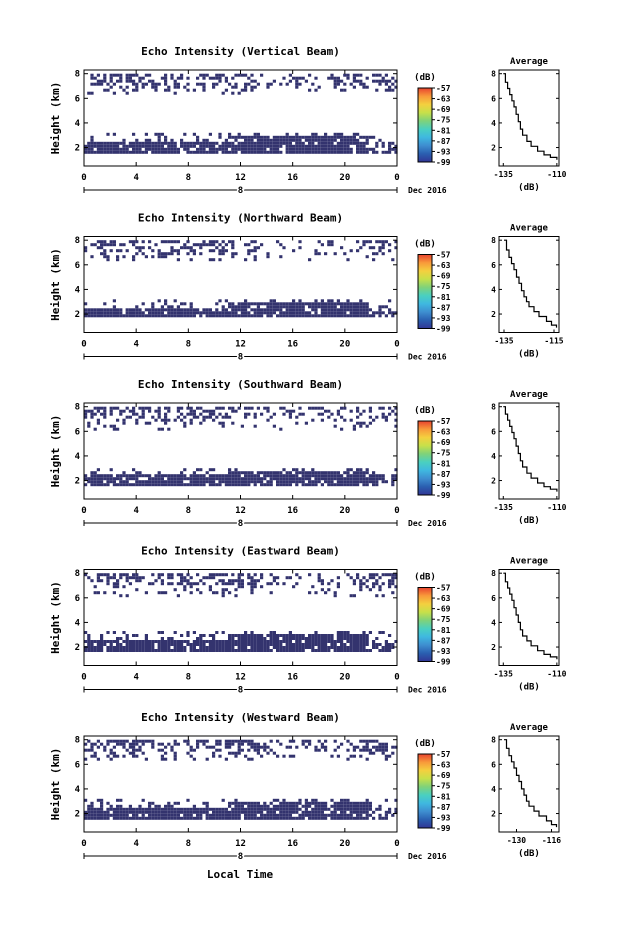 Image resolution: width=618 pixels, height=929 pixels. I want to click on echo-intensity-field, so click(241, 113).